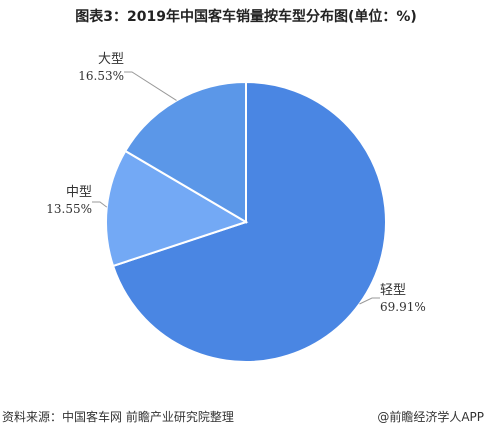 This screenshot has height=431, width=492. I want to click on slice-label-value-0: 69.91%, so click(403, 307).